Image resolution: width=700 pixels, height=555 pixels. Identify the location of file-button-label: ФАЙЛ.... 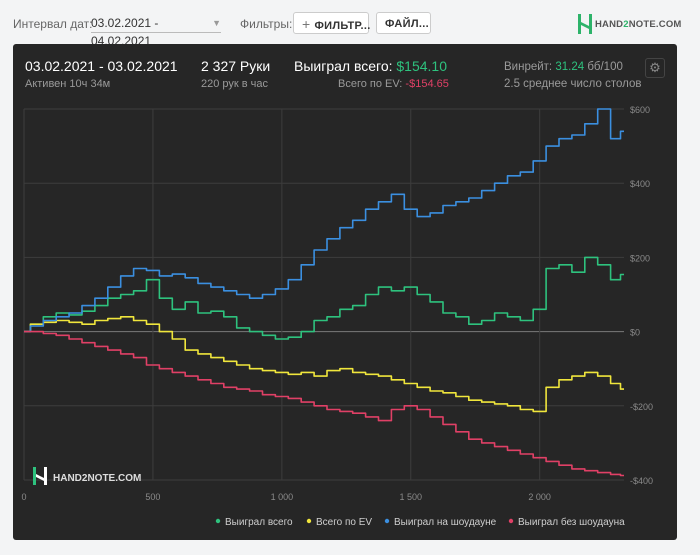
(407, 24).